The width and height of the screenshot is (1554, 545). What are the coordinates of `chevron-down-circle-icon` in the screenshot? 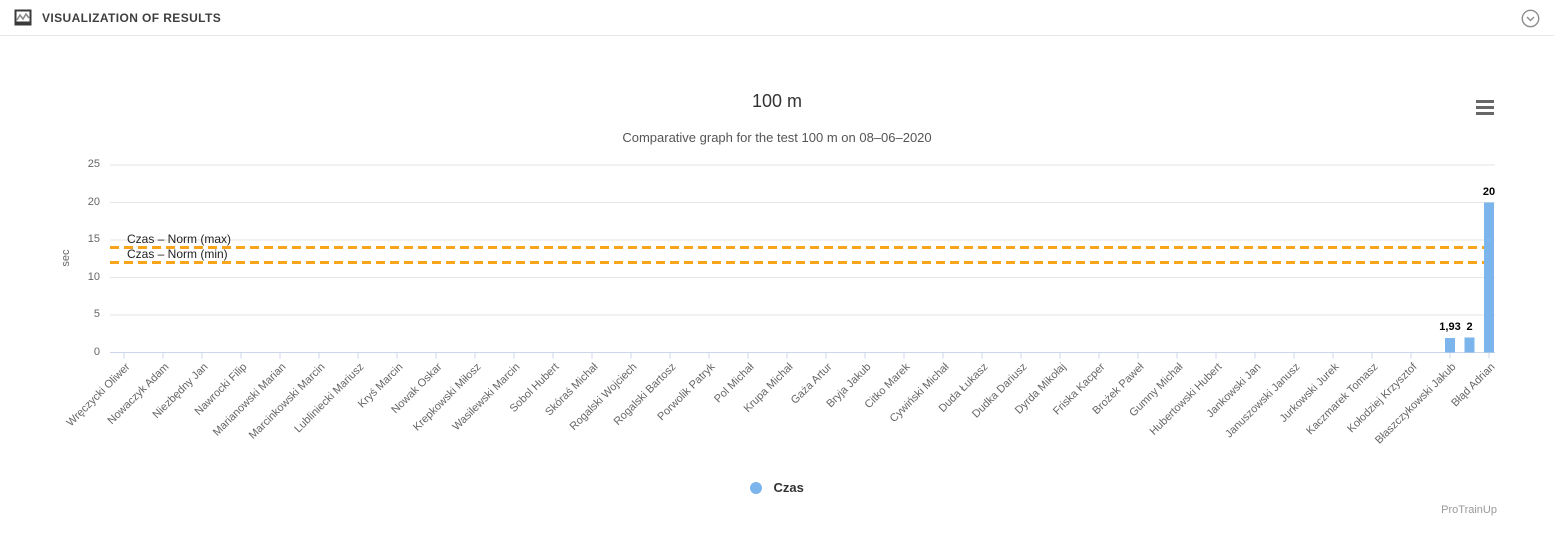 It's located at (1530, 18).